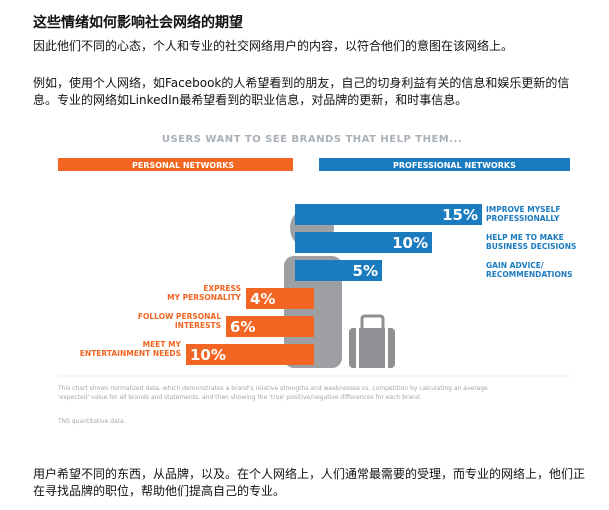 This screenshot has height=510, width=609. What do you see at coordinates (262, 299) in the screenshot?
I see `personal-bar-value-1: 4%` at bounding box center [262, 299].